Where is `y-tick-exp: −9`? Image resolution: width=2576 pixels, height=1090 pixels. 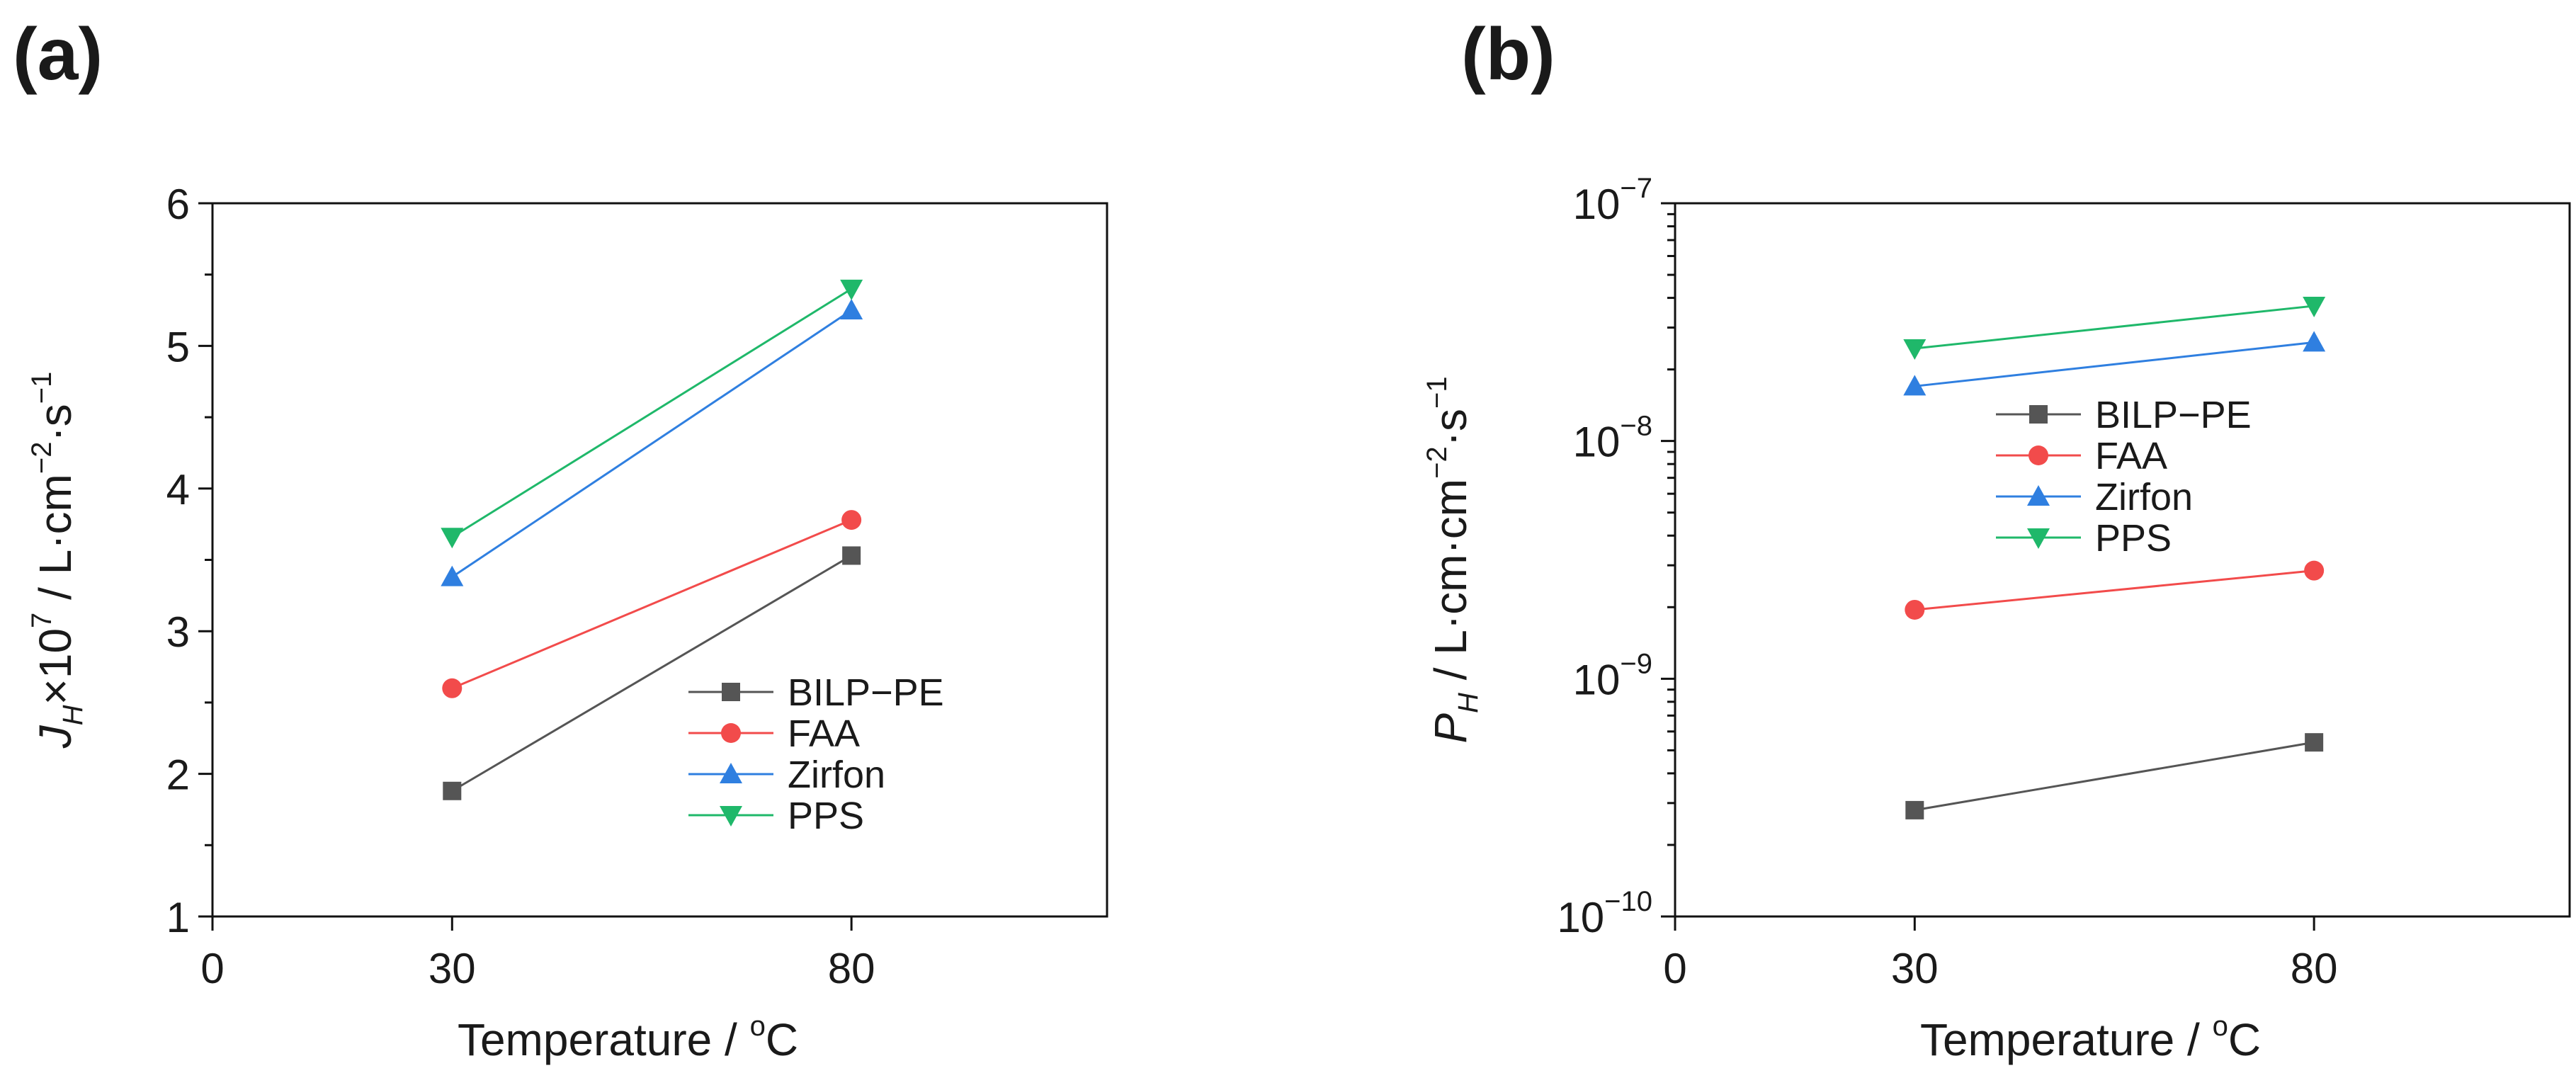
y-tick-exp: −9 is located at coordinates (1636, 663).